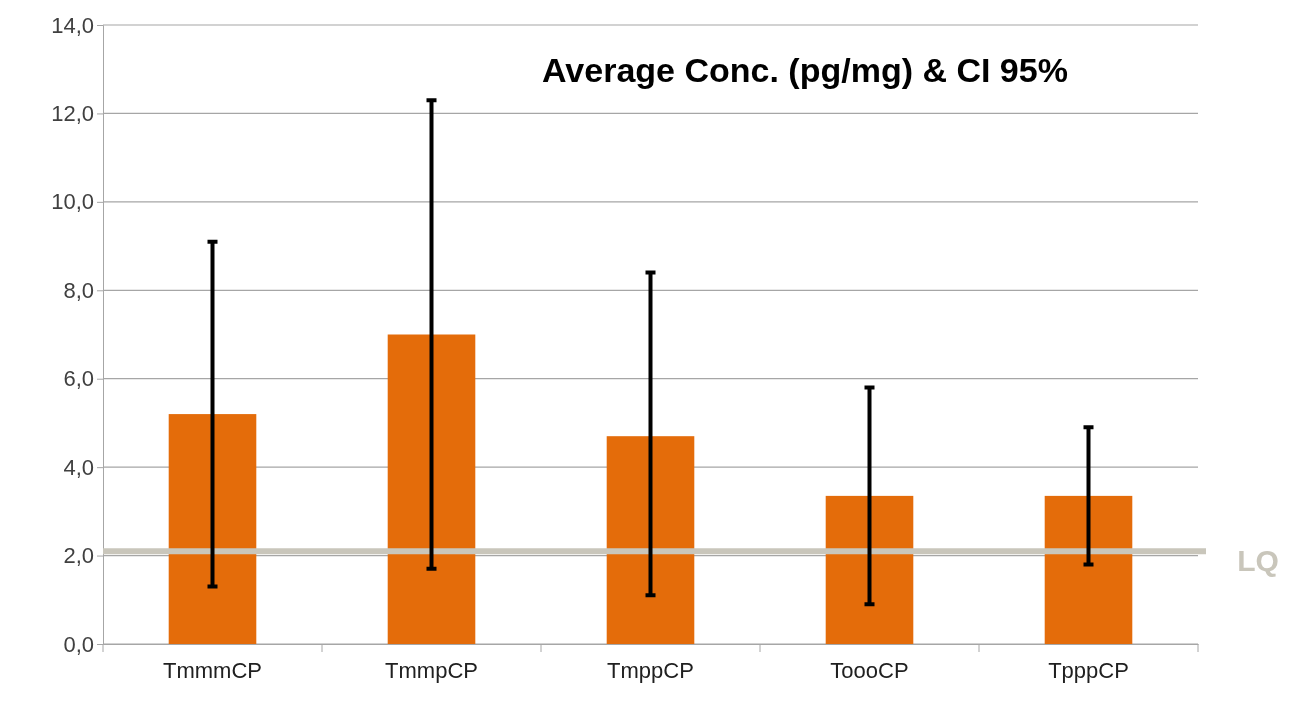 The height and width of the screenshot is (706, 1306). Describe the element at coordinates (1258, 561) in the screenshot. I see `ref-line-label: LQ` at that location.